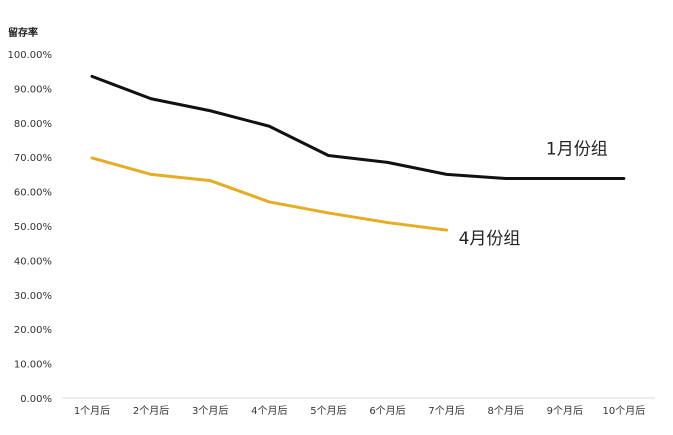 Image resolution: width=673 pixels, height=435 pixels. What do you see at coordinates (23, 32) in the screenshot?
I see `y-axis-label: 留存率` at bounding box center [23, 32].